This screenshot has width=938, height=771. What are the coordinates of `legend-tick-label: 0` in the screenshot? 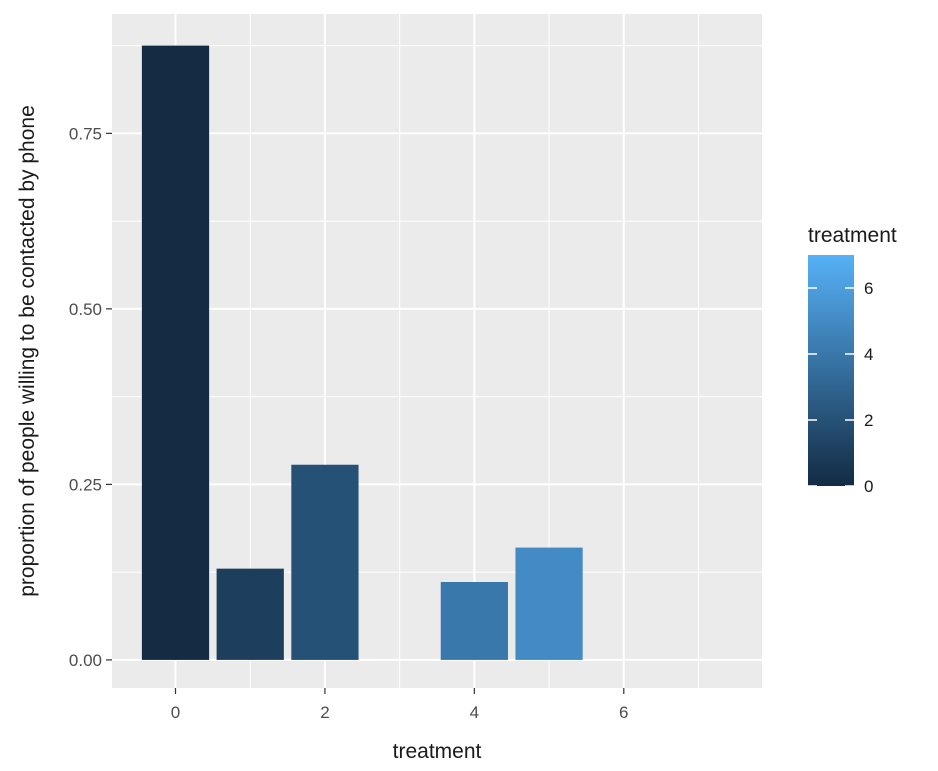 It's located at (868, 486).